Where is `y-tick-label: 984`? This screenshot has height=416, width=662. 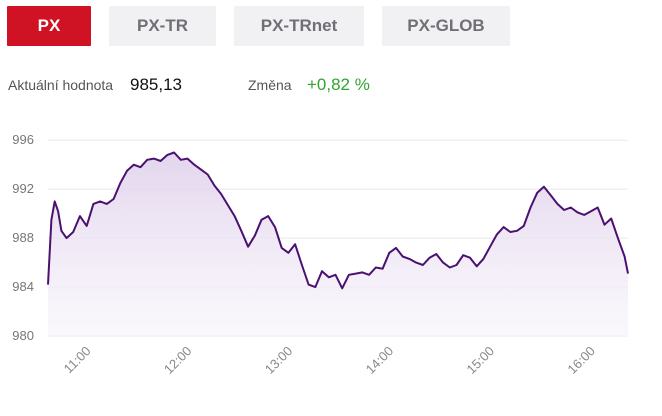 y-tick-label: 984 is located at coordinates (23, 286).